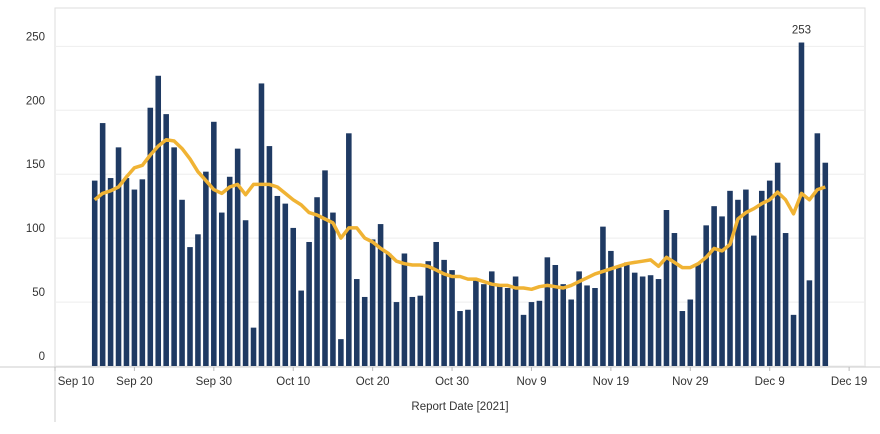  What do you see at coordinates (611, 382) in the screenshot?
I see `x-tick-label: Nov 19` at bounding box center [611, 382].